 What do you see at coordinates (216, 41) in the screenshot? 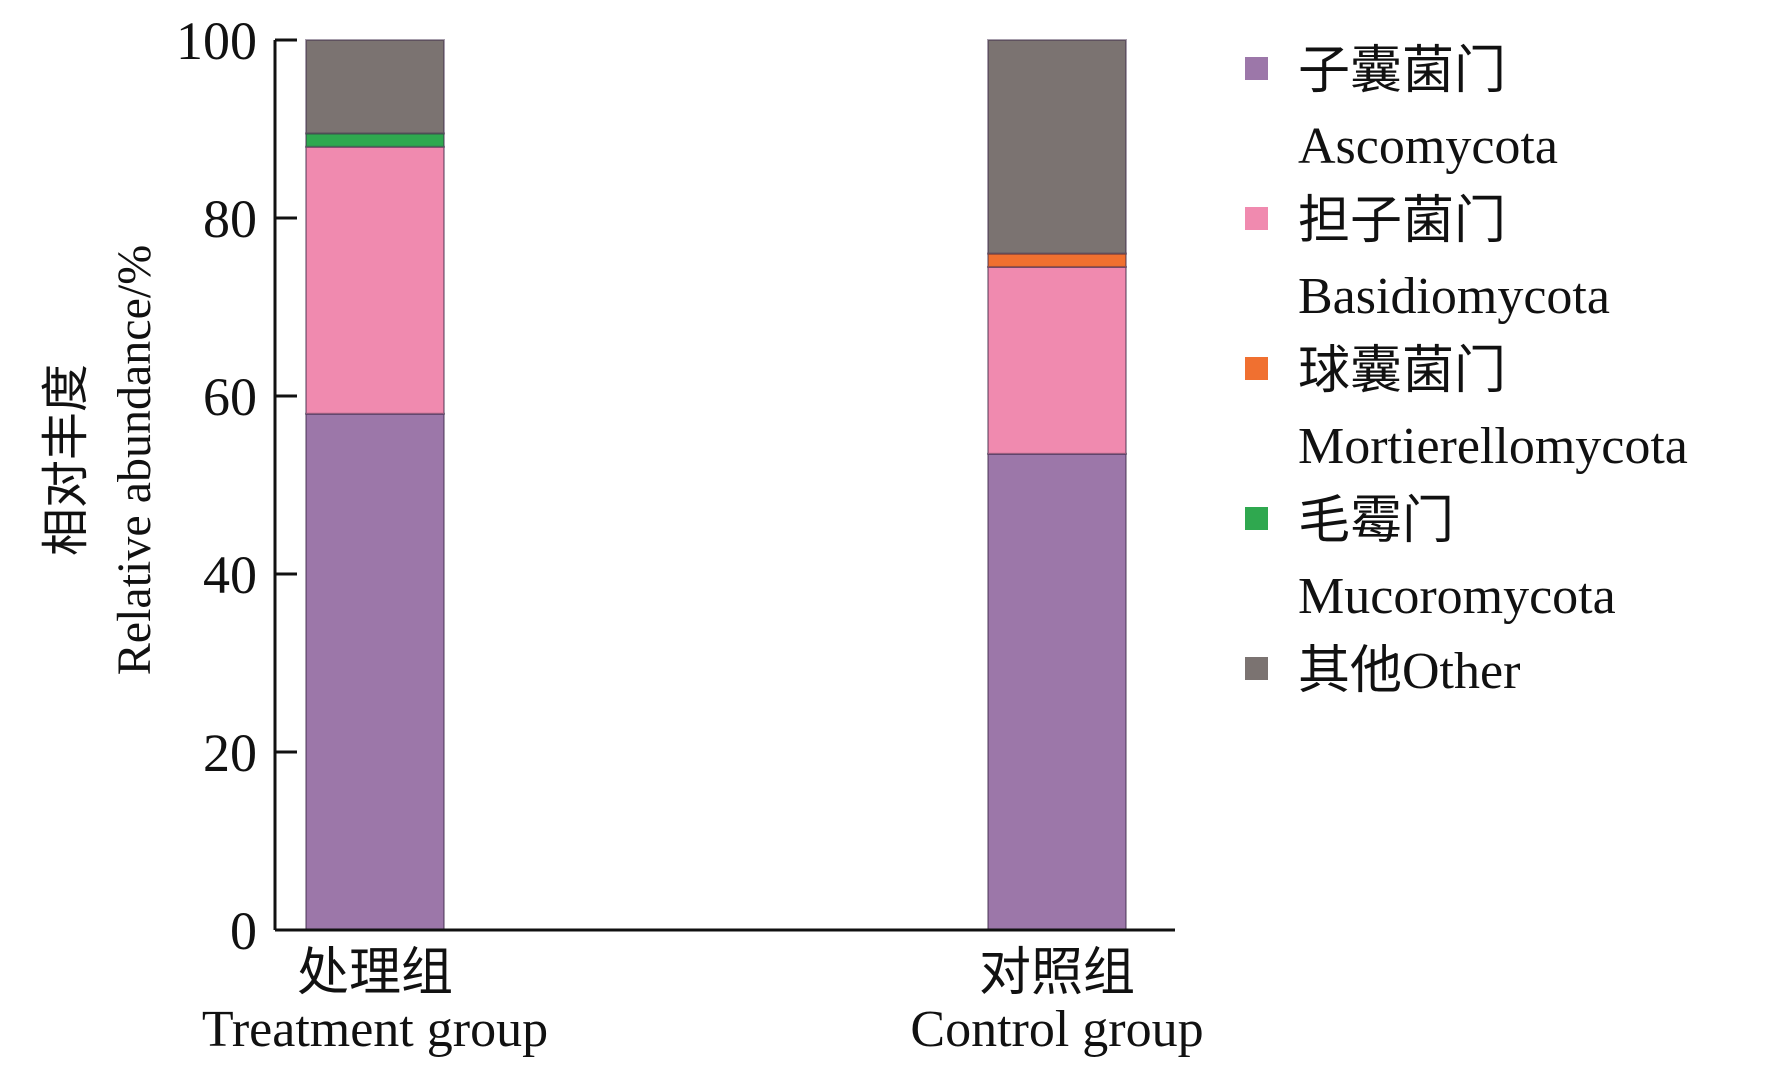
I see `y-tick-label: 100` at bounding box center [216, 41].